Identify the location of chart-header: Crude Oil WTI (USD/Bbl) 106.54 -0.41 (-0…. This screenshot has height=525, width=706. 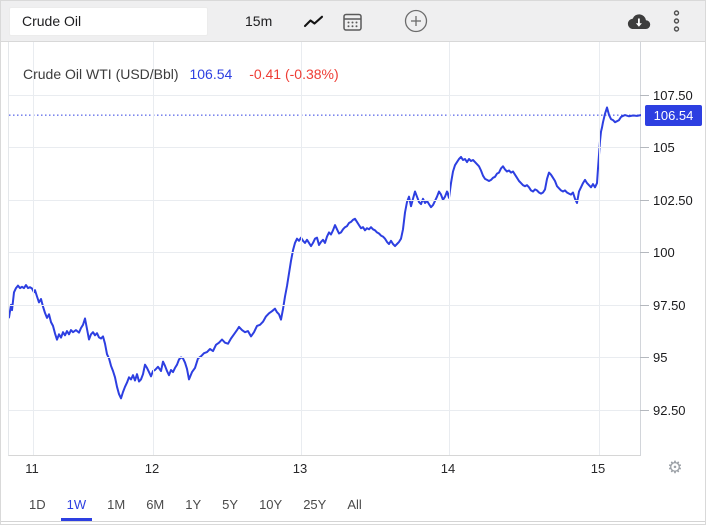
(181, 74).